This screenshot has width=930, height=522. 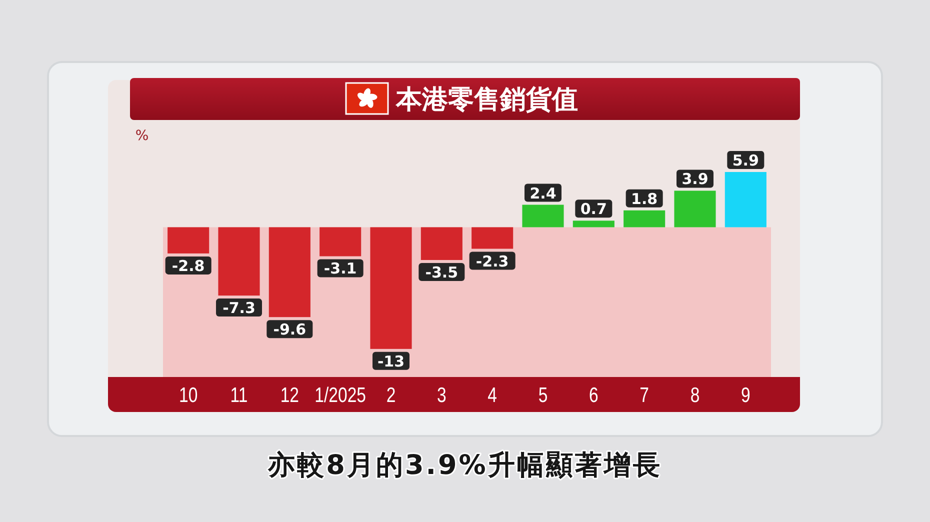 What do you see at coordinates (289, 329) in the screenshot?
I see `data-label: -9.6` at bounding box center [289, 329].